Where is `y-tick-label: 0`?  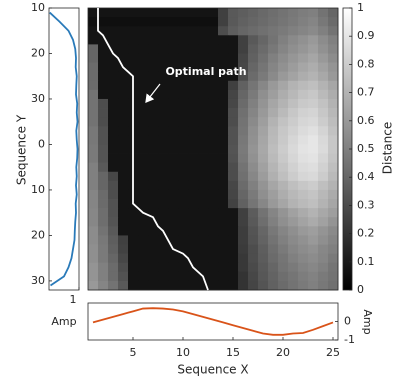 y-tick-label: 0 is located at coordinates (41, 143).